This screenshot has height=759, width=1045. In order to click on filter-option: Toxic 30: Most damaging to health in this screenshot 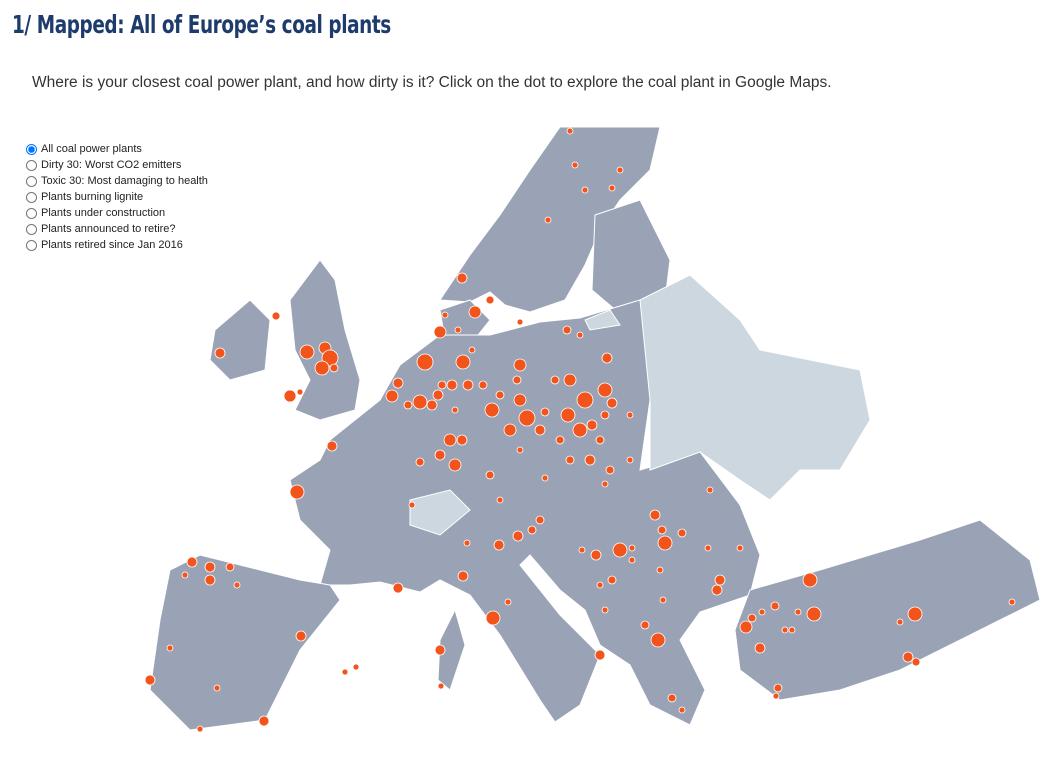, I will do `click(117, 181)`.